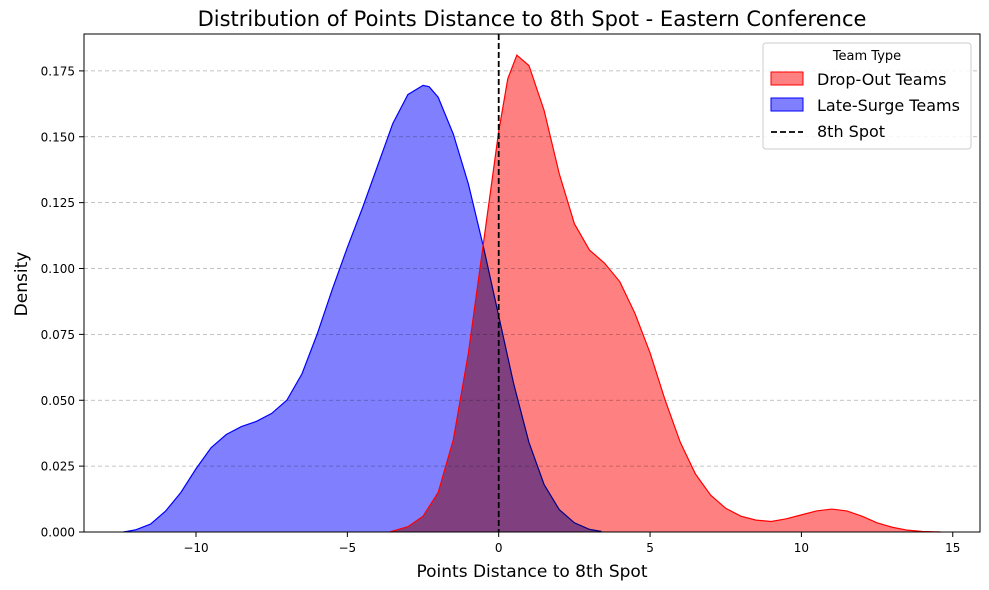 The height and width of the screenshot is (590, 989). Describe the element at coordinates (58, 467) in the screenshot. I see `y-tick-label: 0.025` at that location.